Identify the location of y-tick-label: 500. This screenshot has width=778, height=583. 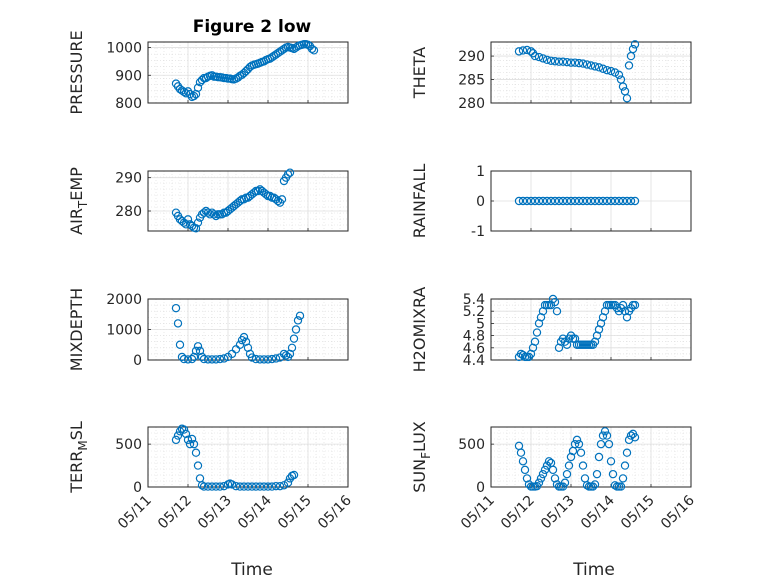
(471, 445).